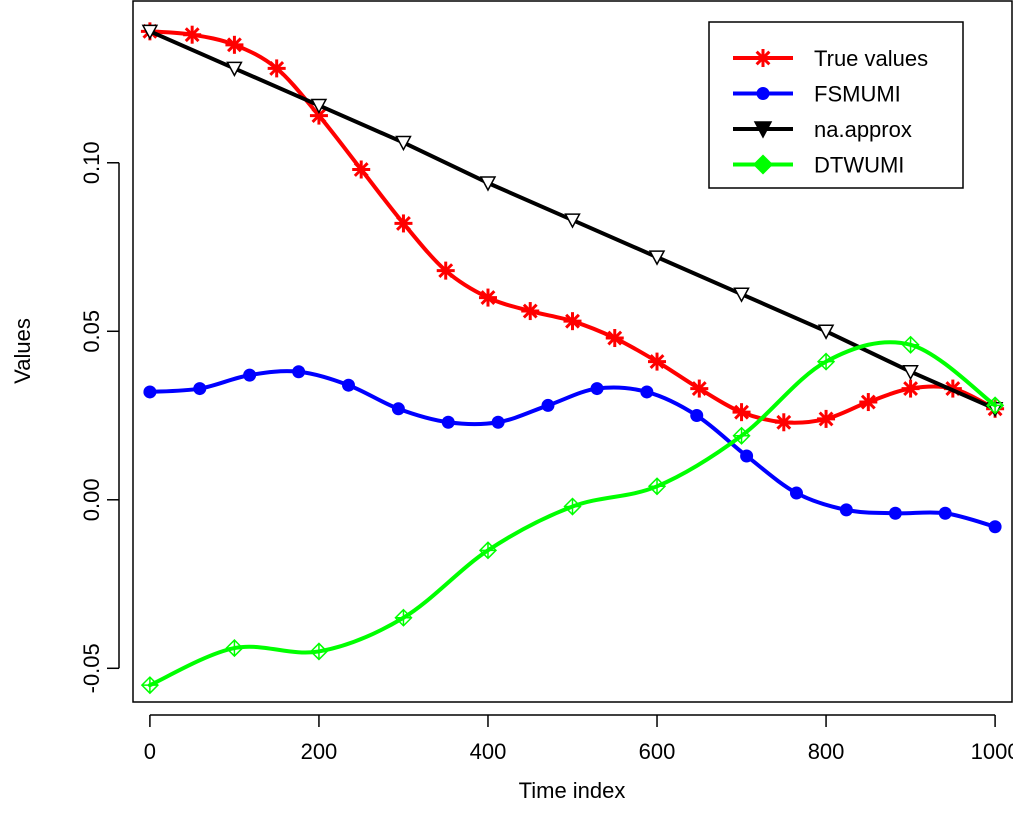 The image size is (1013, 832). I want to click on y-tick-label: -0.05, so click(91, 668).